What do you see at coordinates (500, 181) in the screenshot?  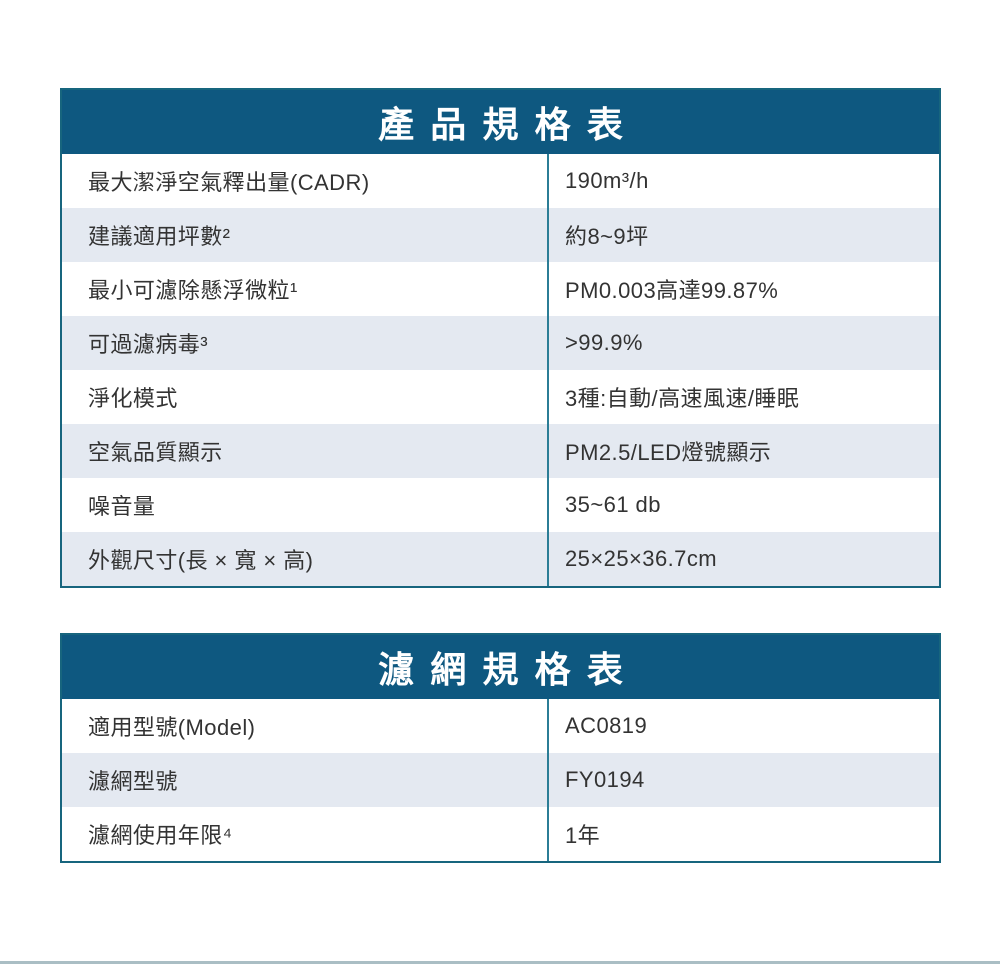 I see `spec-row-cadr: 最大潔淨空氣釋出量(CADR) 190m³/h` at bounding box center [500, 181].